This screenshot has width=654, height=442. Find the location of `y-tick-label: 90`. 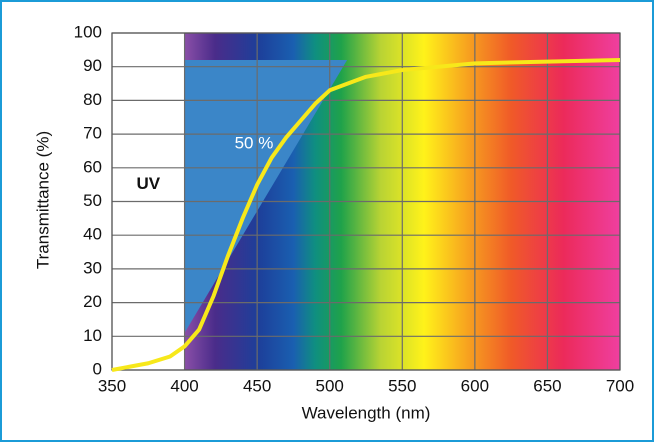

y-tick-label: 90 is located at coordinates (92, 65).